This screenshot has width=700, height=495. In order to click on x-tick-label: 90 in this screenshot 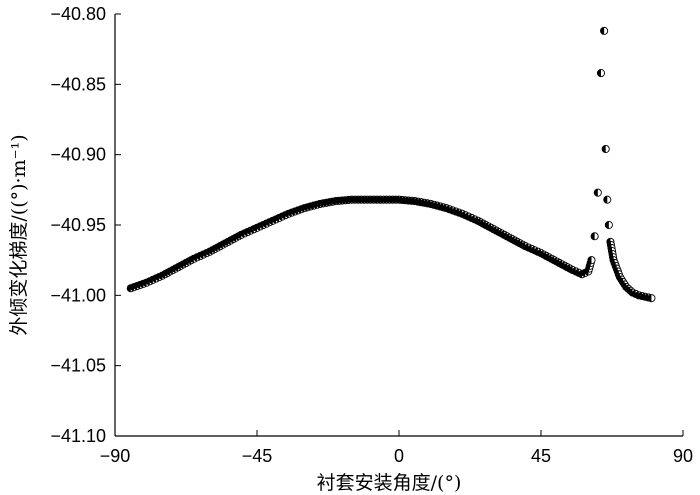, I will do `click(683, 456)`.